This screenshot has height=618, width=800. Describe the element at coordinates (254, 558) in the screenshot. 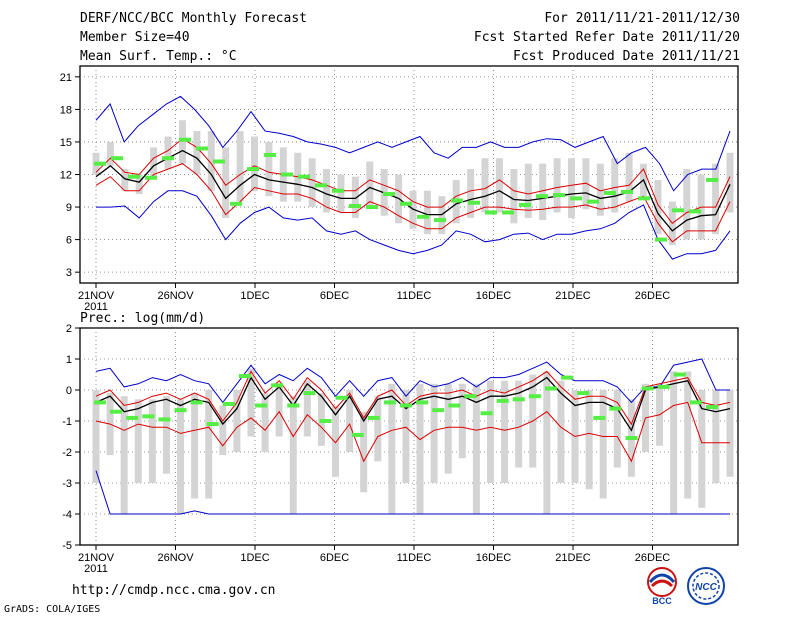

I see `prec-xtick-label: 1DEC` at that location.